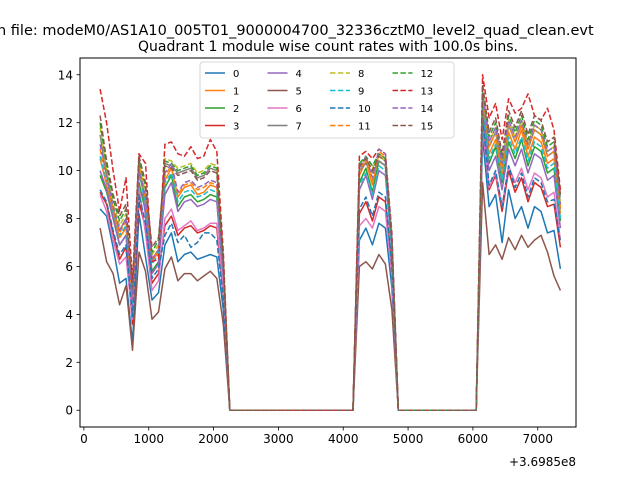 This screenshot has width=640, height=480. I want to click on legend-label-14: 14, so click(427, 109).